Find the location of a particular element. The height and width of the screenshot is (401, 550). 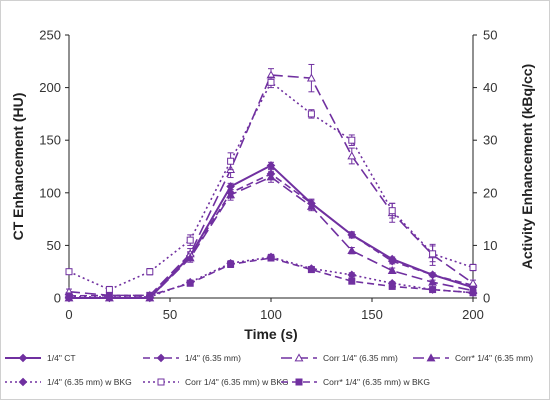

y-right-tick-label: 40 is located at coordinates (490, 87).